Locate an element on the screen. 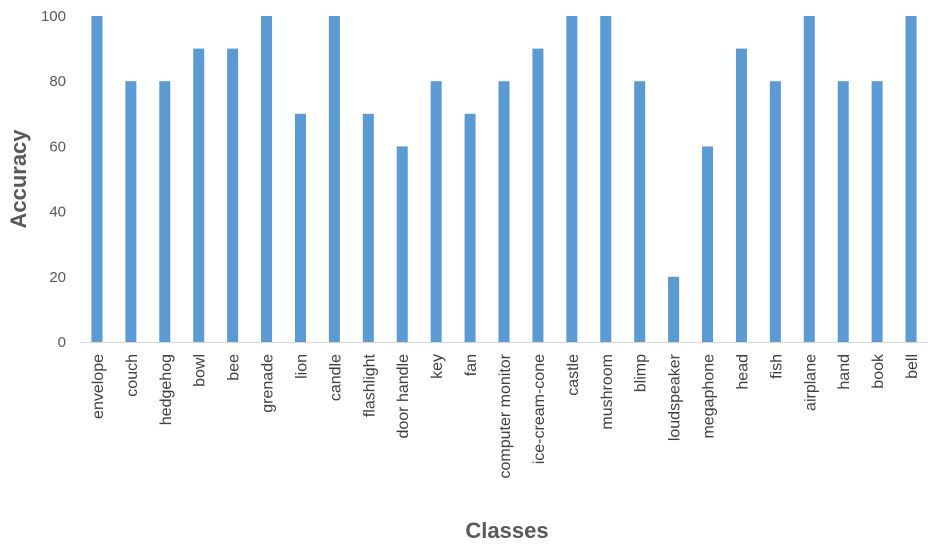 The image size is (928, 544). x-tick-label: flashlight is located at coordinates (369, 385).